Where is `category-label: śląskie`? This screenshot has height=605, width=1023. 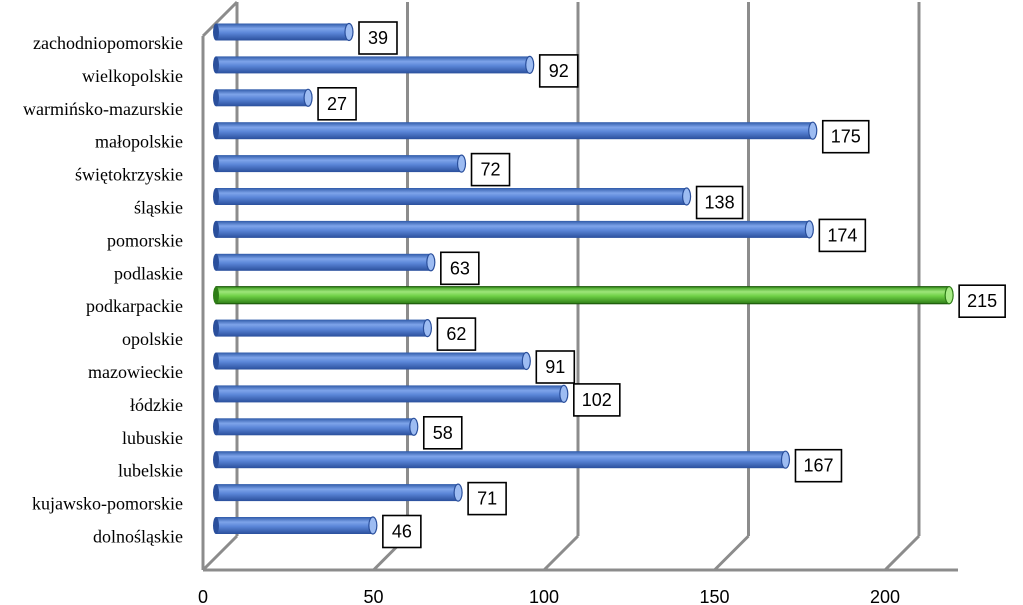 category-label: śląskie is located at coordinates (158, 208).